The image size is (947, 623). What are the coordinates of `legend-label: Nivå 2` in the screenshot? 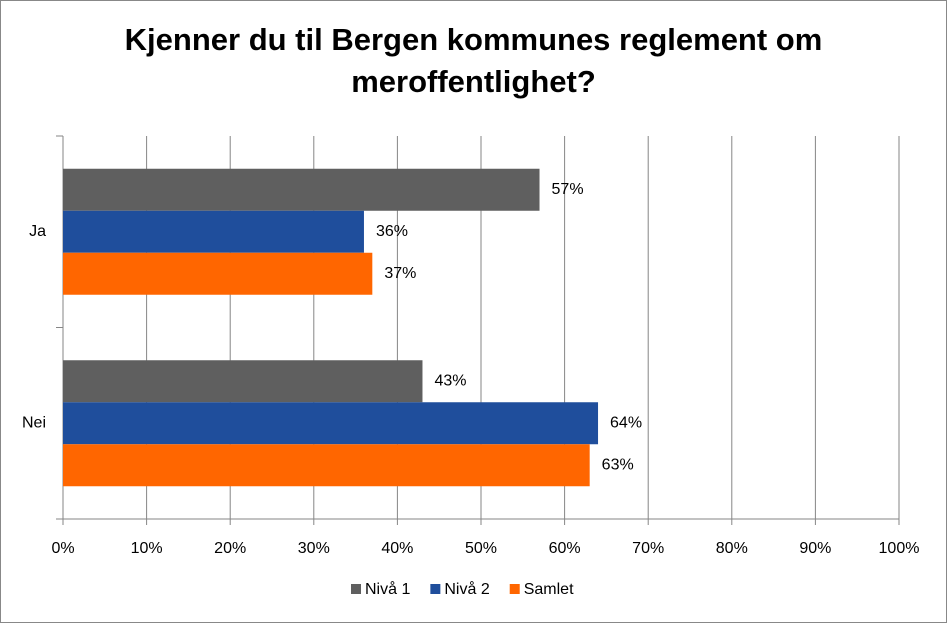 It's located at (466, 589).